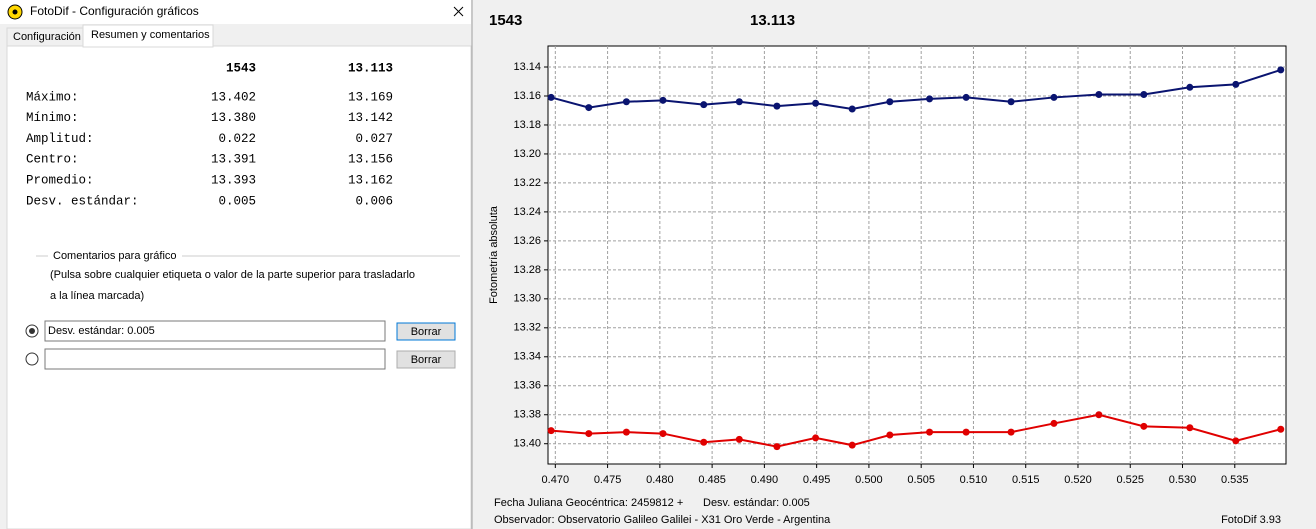  What do you see at coordinates (1235, 480) in the screenshot?
I see `x-tick-label: 0.535` at bounding box center [1235, 480].